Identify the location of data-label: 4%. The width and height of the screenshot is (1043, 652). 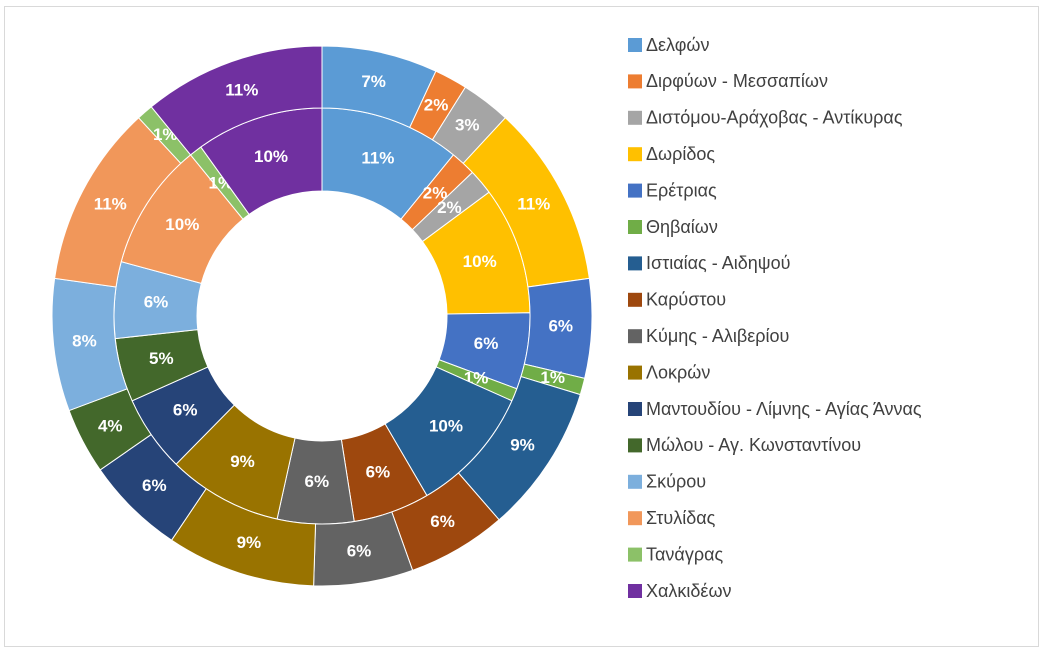
(110, 425).